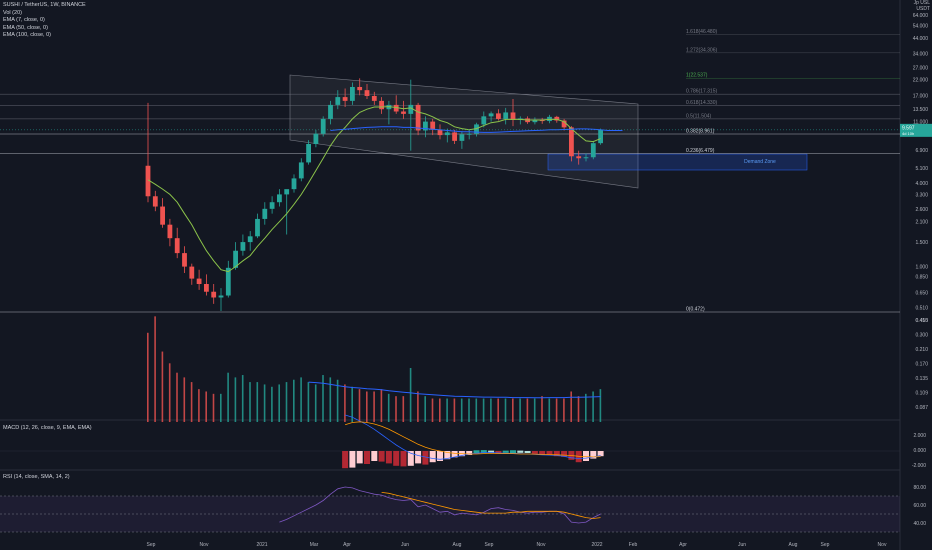 Image resolution: width=932 pixels, height=550 pixels. I want to click on macd-axis-tick: -2.000, so click(919, 466).